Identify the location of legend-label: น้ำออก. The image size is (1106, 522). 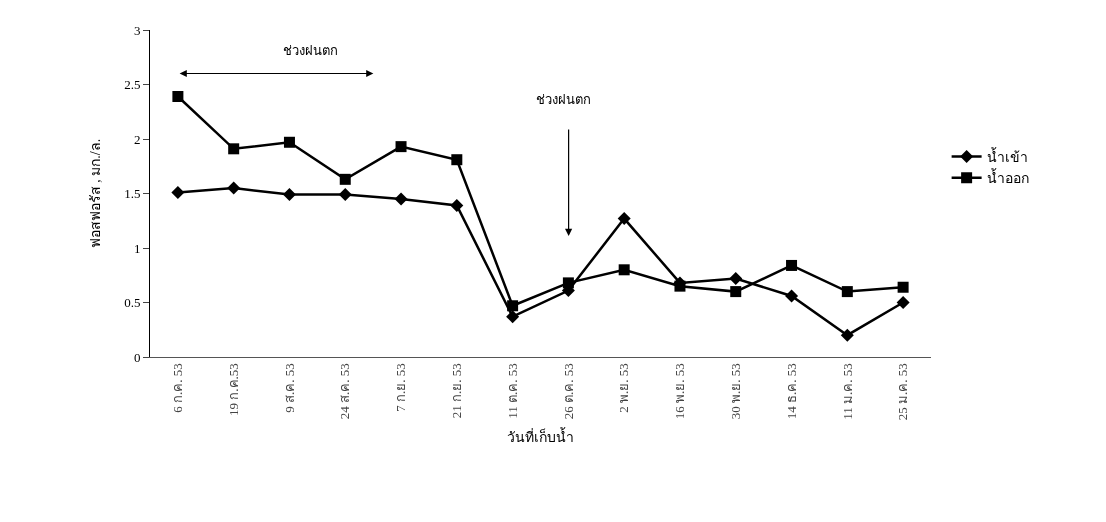
(1007, 177).